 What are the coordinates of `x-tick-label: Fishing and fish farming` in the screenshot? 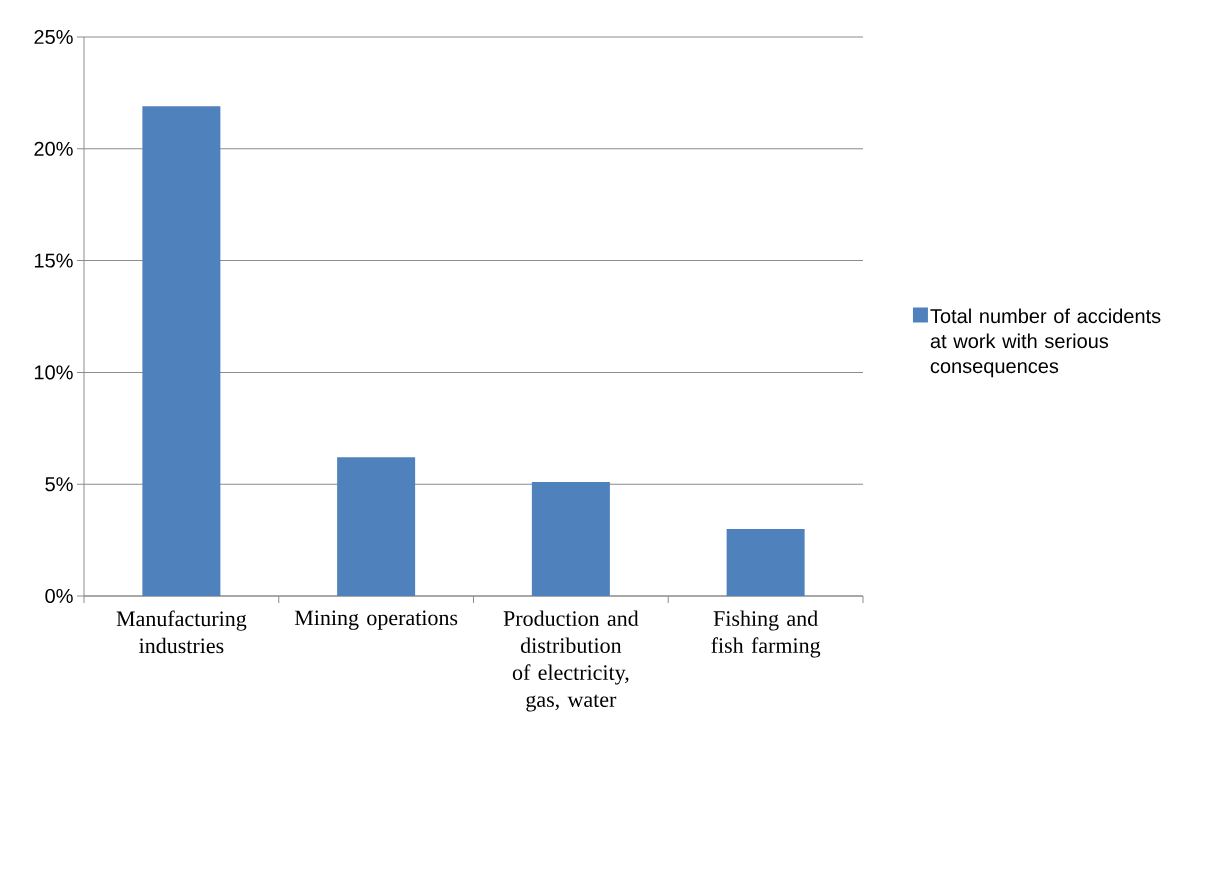 It's located at (766, 634).